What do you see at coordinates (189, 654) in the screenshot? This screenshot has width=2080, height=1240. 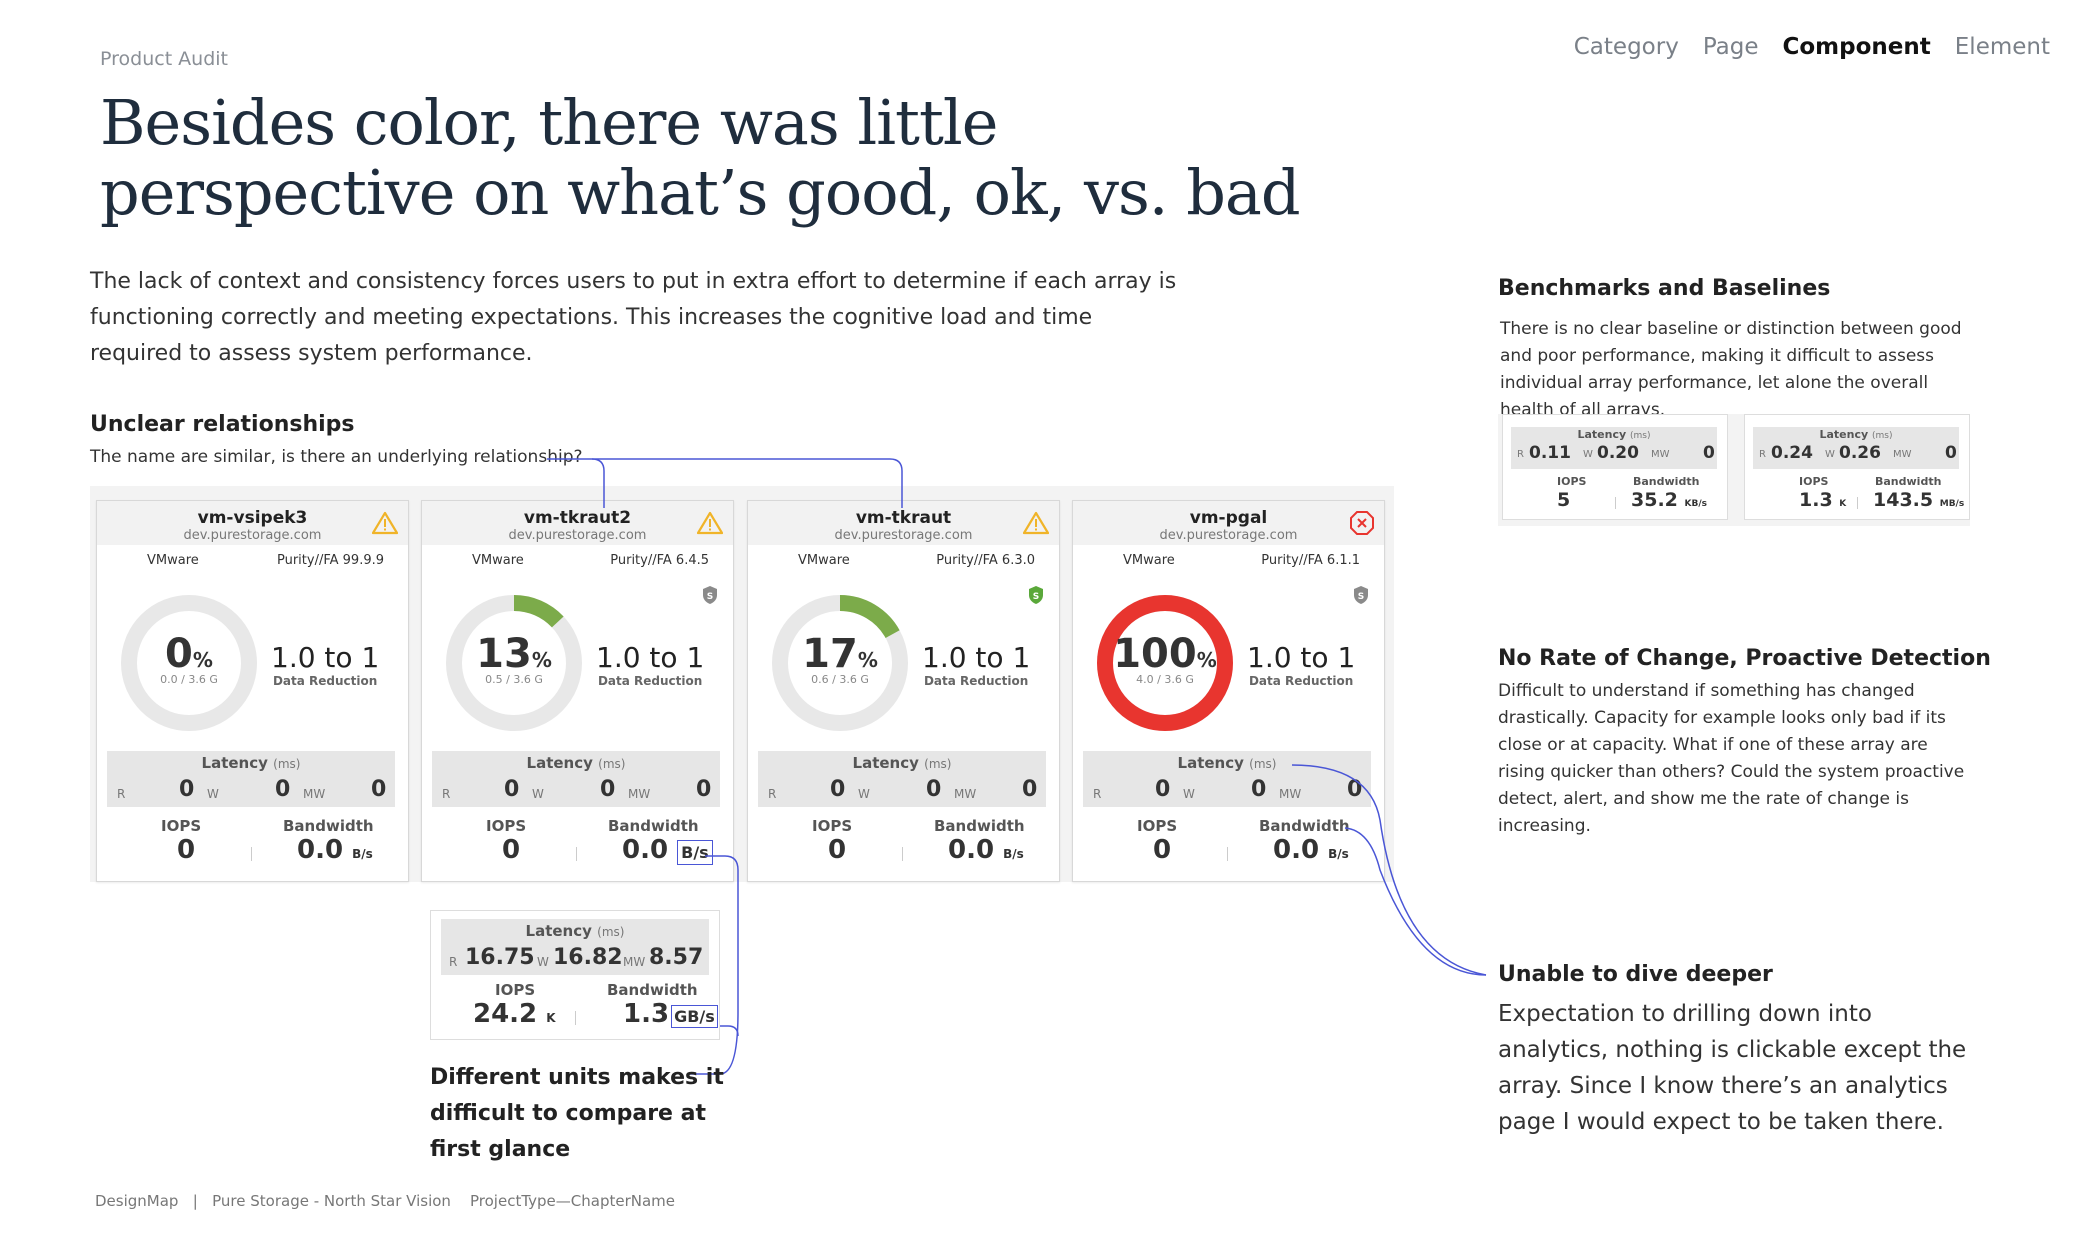 I see `capacity-percent: 0%` at bounding box center [189, 654].